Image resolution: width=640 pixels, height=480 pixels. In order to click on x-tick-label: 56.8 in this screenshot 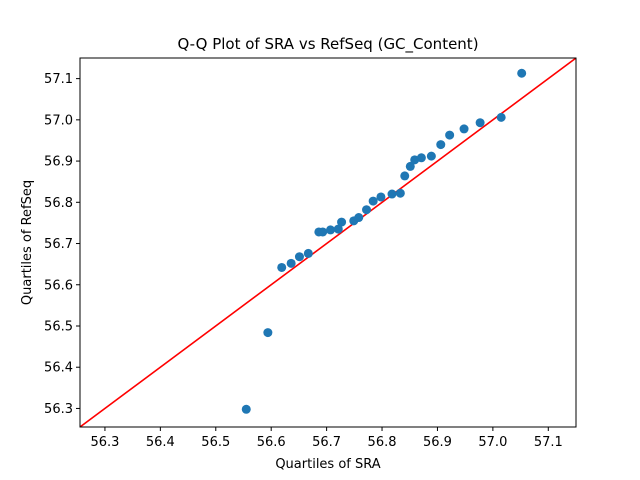, I will do `click(382, 442)`.